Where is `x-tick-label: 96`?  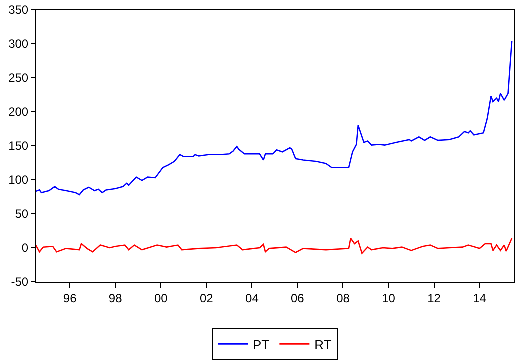
x-tick-label: 96 is located at coordinates (70, 298).